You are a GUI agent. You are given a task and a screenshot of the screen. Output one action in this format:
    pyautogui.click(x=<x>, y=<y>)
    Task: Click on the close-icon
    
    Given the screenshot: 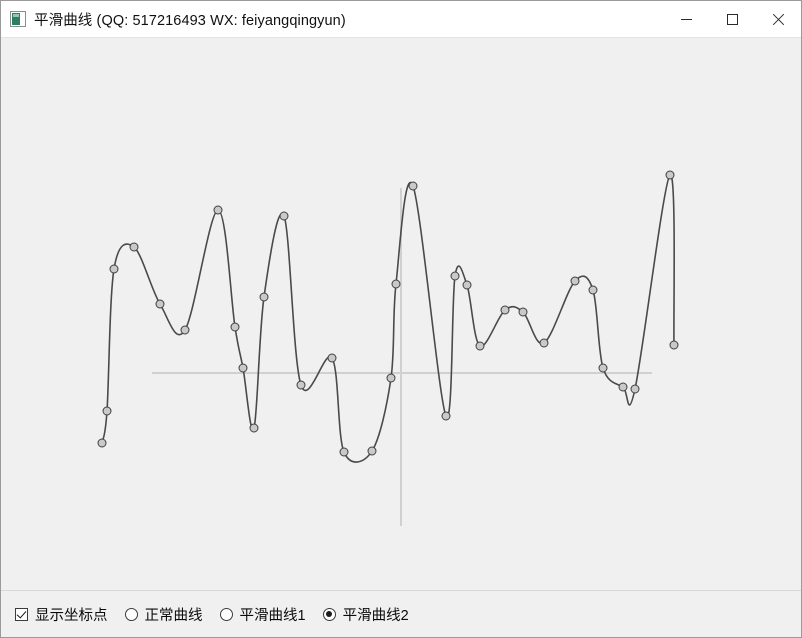 What is the action you would take?
    pyautogui.click(x=778, y=19)
    